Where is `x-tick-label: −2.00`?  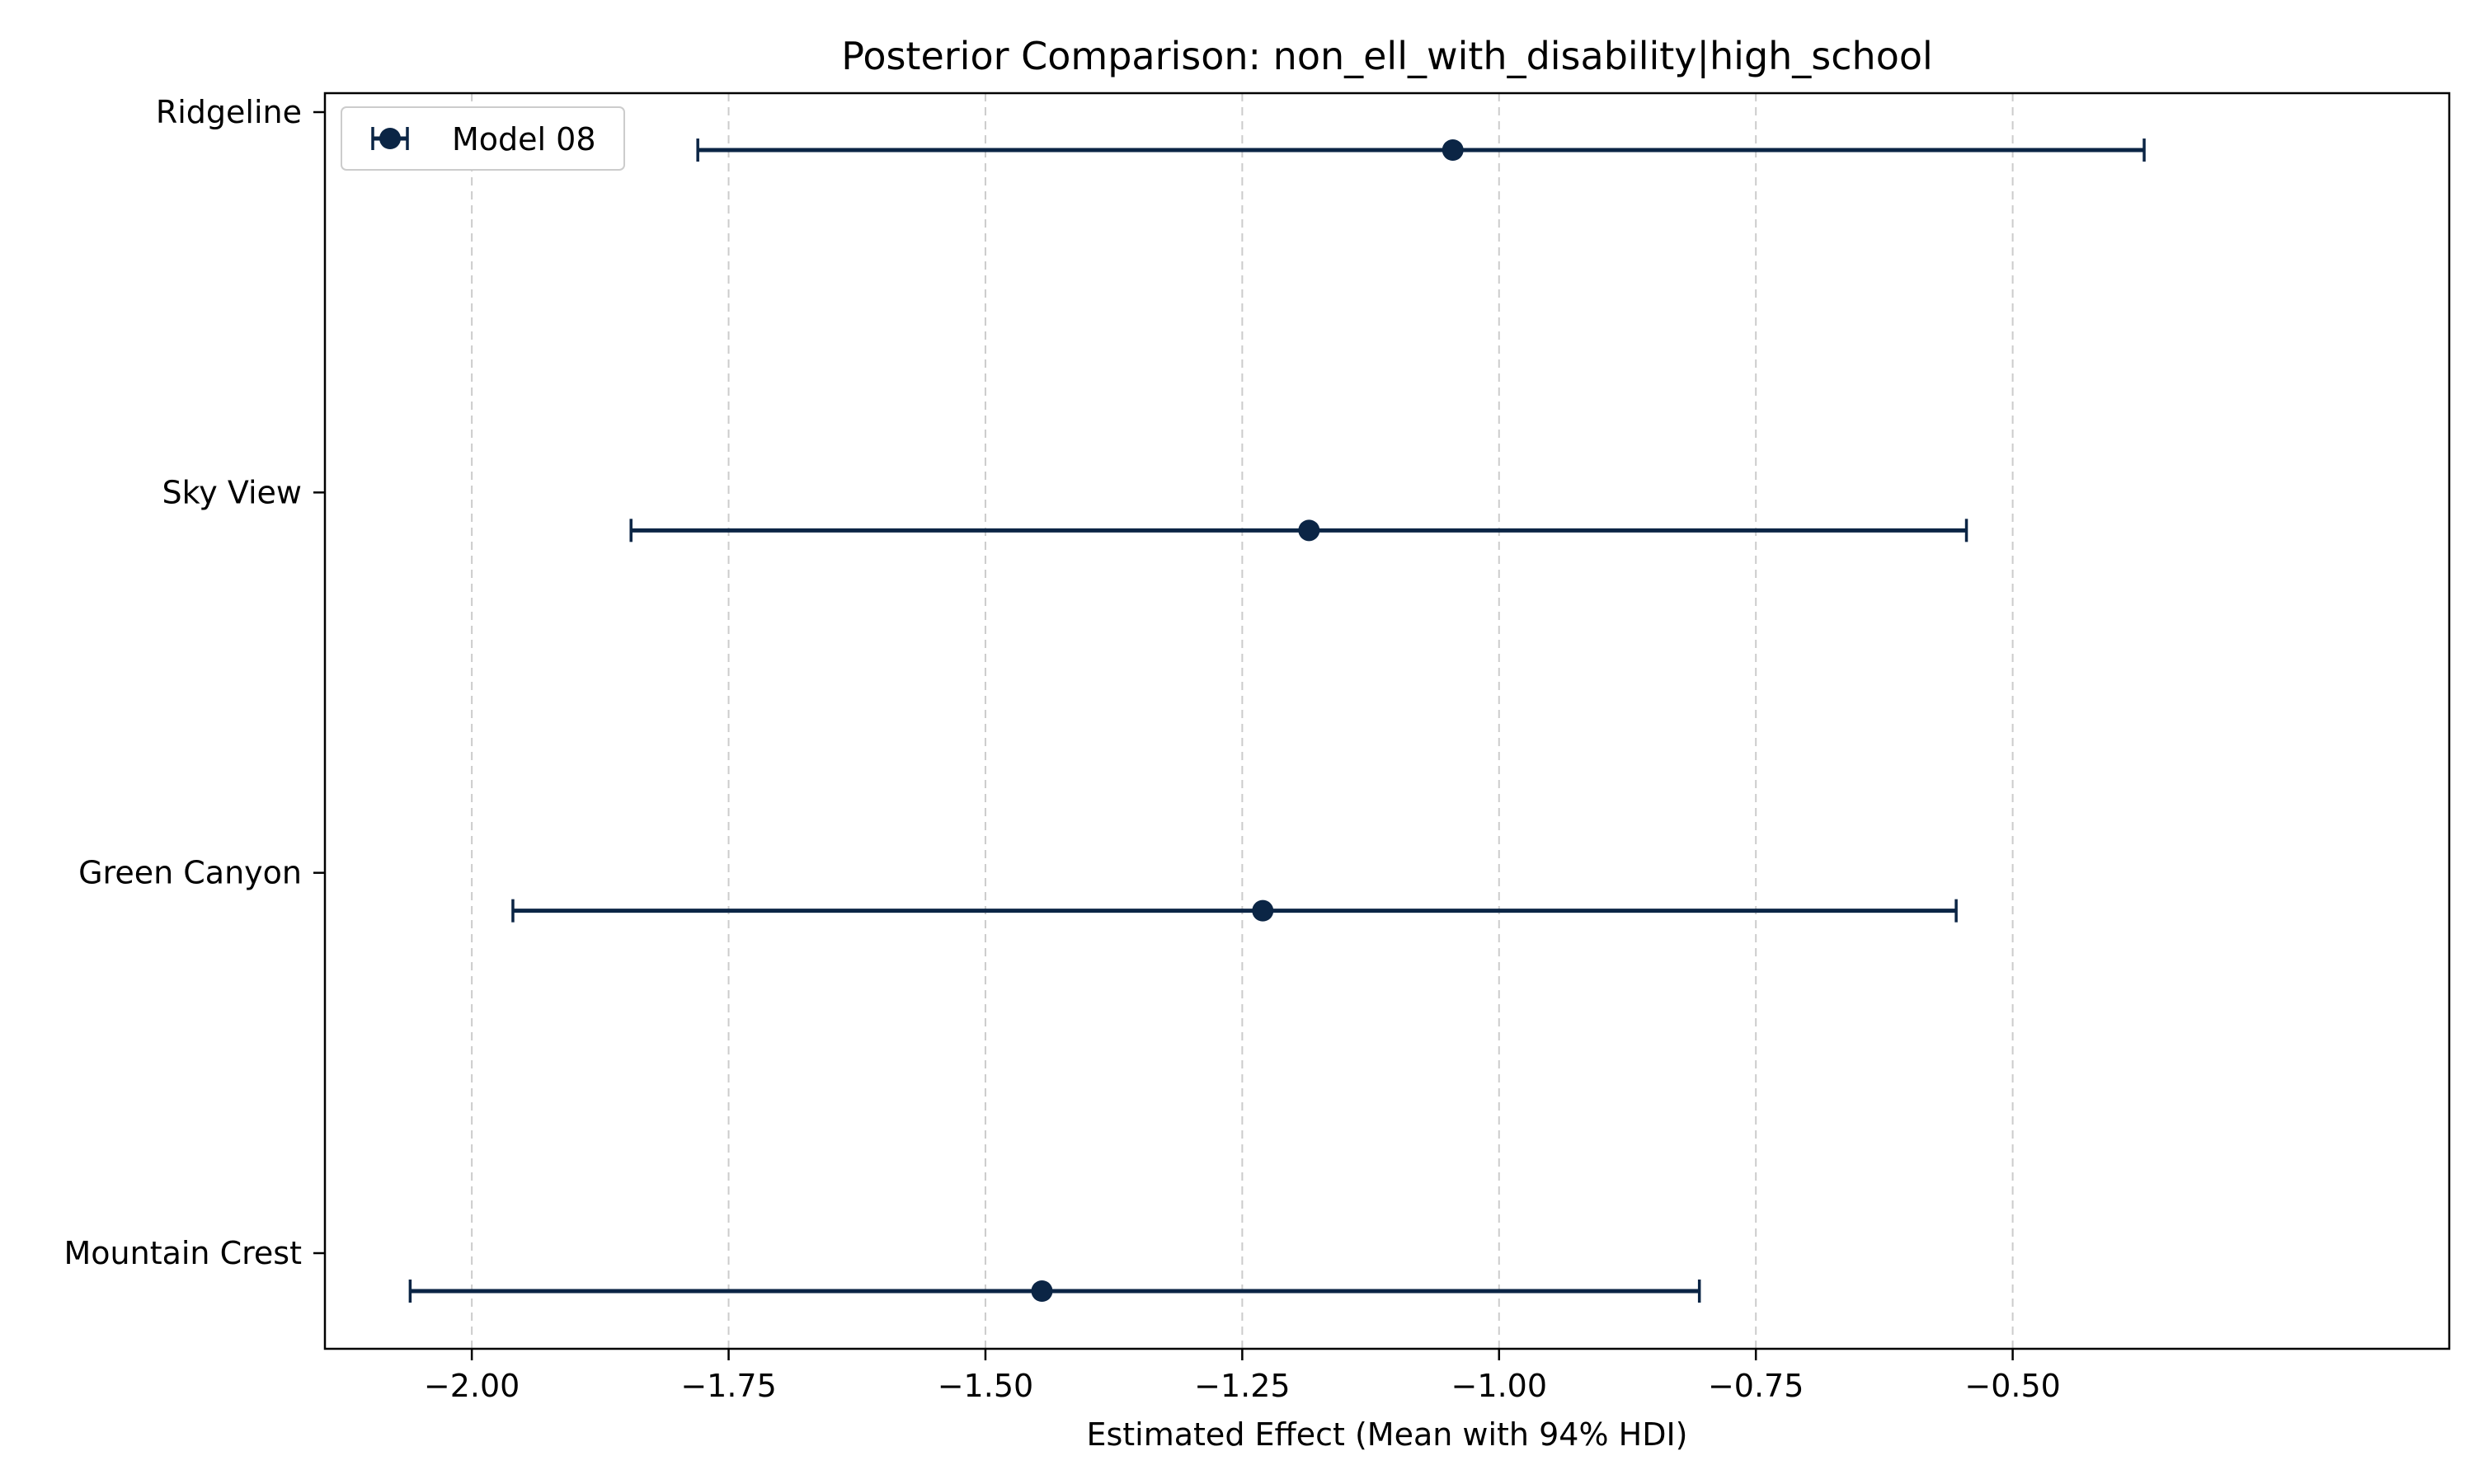 x-tick-label: −2.00 is located at coordinates (472, 1386).